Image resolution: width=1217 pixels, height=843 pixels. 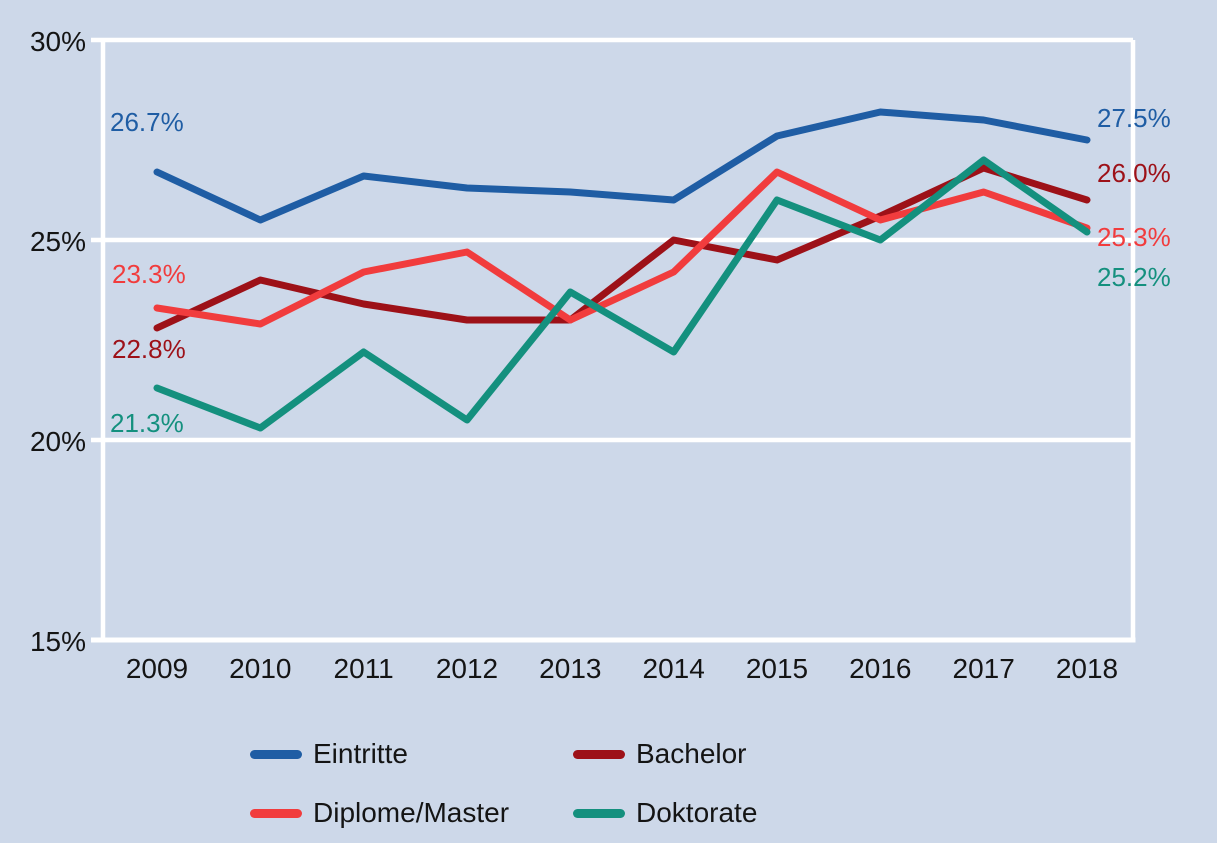 What do you see at coordinates (674, 668) in the screenshot?
I see `x-tick-label-2014: 2014` at bounding box center [674, 668].